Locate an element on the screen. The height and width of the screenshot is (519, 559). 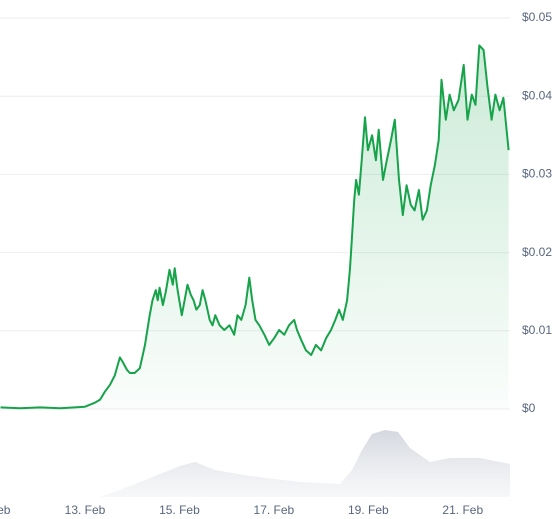
x-tick-label: 19. Feb is located at coordinates (368, 510).